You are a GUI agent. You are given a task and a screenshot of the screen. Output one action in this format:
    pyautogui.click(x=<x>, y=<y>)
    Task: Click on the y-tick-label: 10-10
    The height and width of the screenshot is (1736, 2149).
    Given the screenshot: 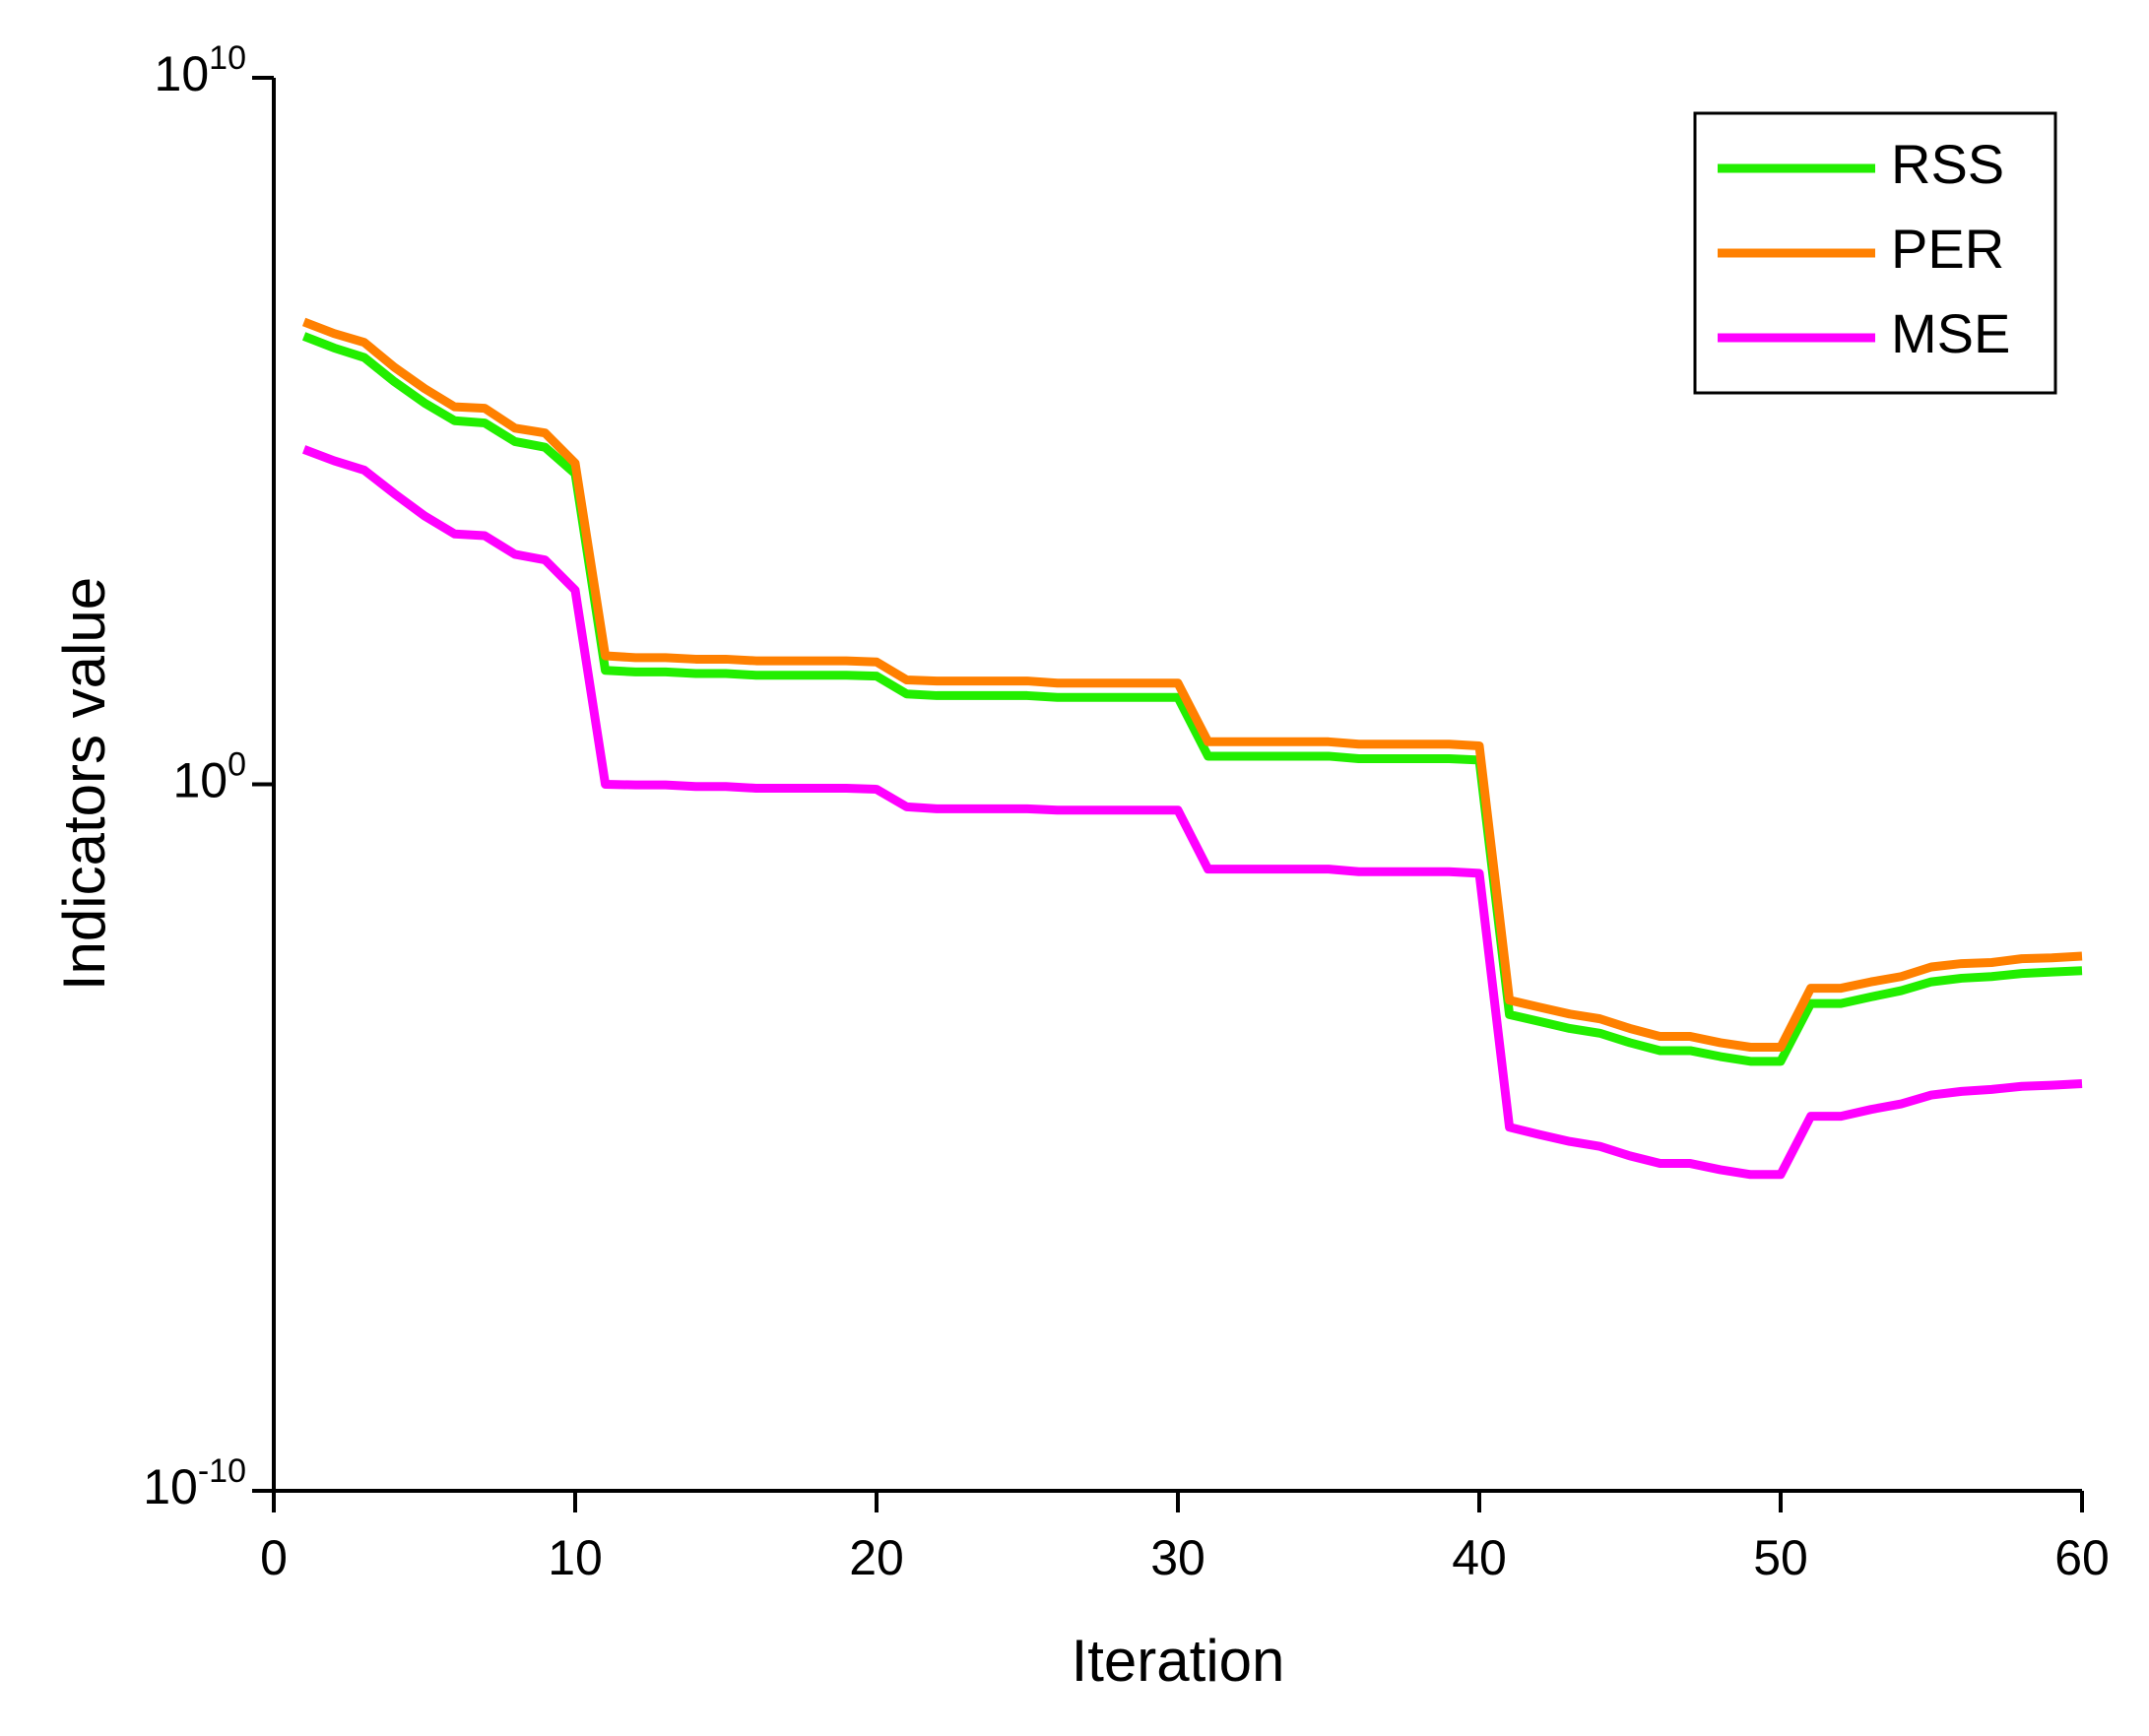 What is the action you would take?
    pyautogui.click(x=194, y=1483)
    